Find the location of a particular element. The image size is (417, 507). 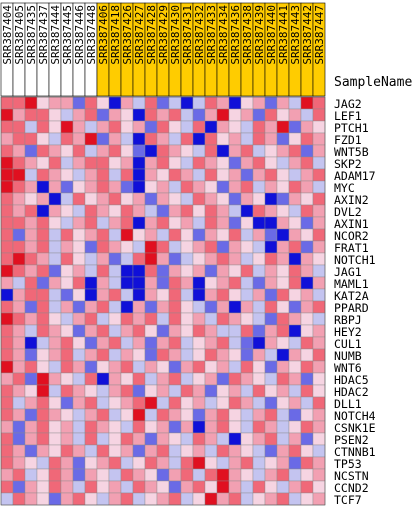

column-header-bg is located at coordinates (319, 49).